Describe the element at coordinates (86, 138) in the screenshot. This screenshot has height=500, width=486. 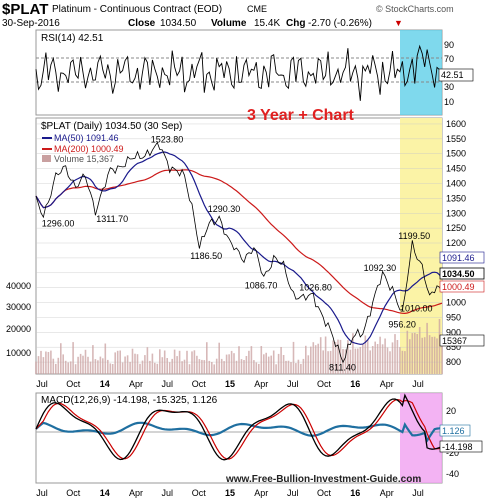
I see `ma50-legend: MA(50) 1091.46` at that location.